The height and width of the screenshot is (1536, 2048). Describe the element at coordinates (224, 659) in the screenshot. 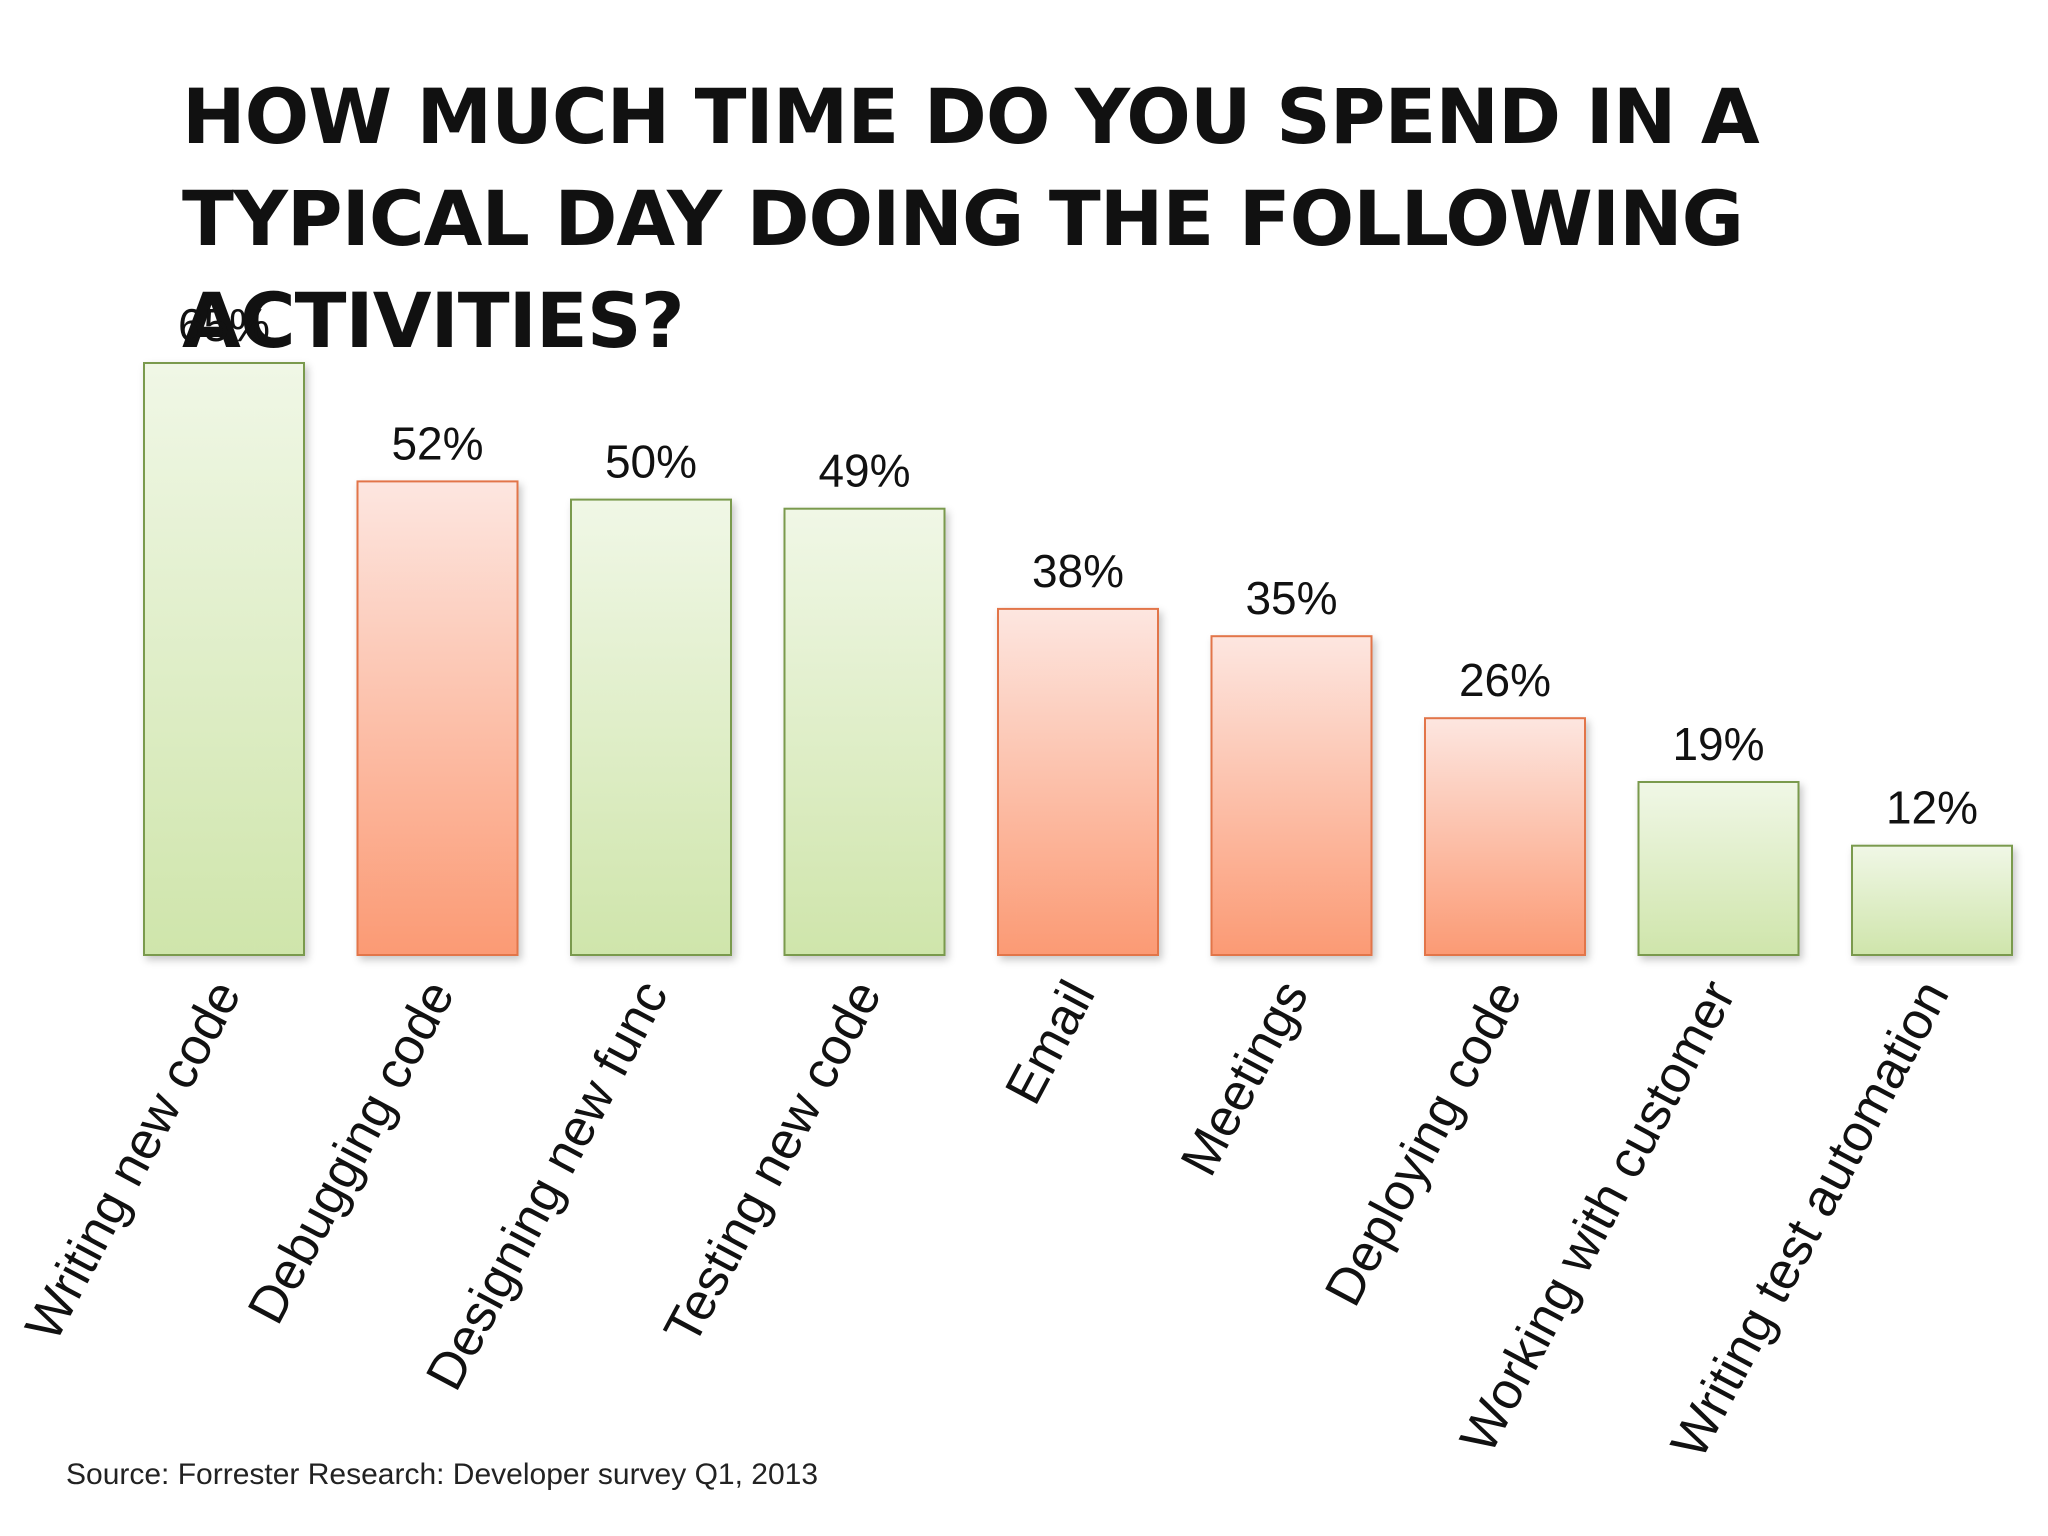

I see `bar-writing-new-code` at that location.